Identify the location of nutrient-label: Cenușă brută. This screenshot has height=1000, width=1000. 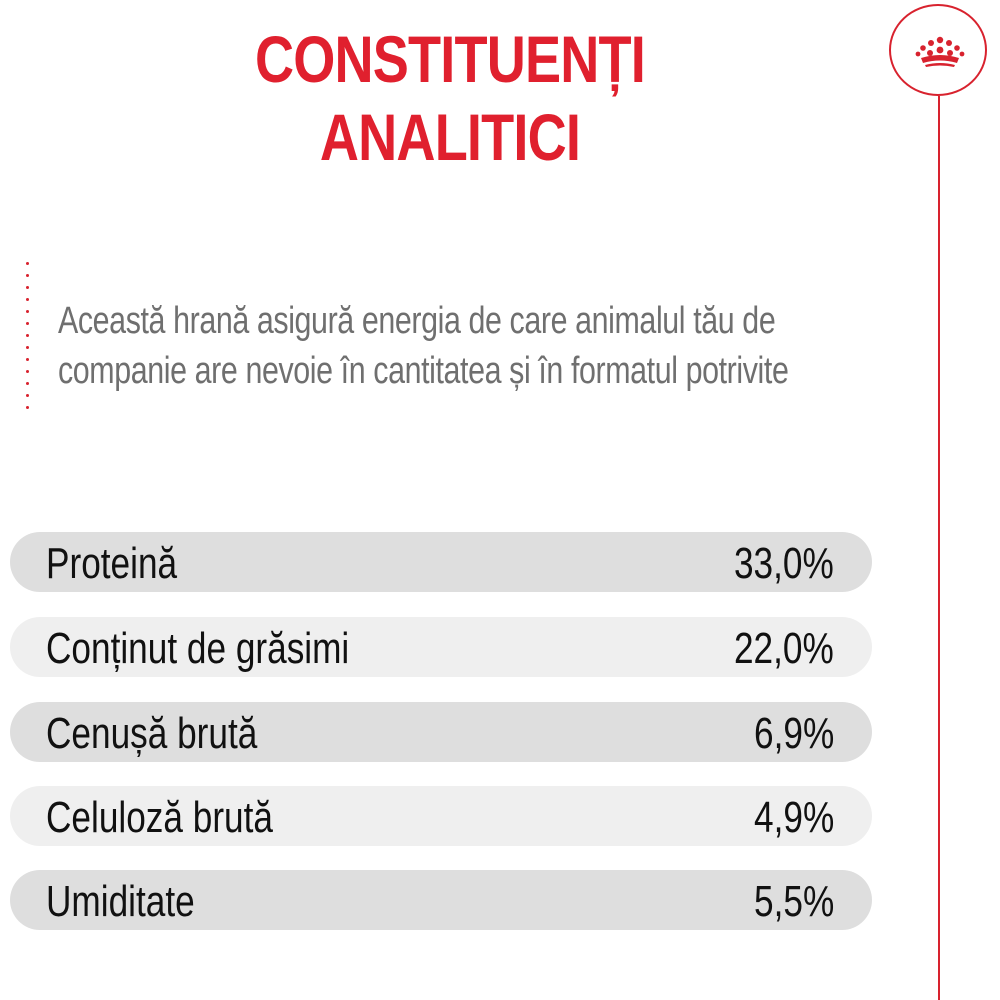
(152, 733).